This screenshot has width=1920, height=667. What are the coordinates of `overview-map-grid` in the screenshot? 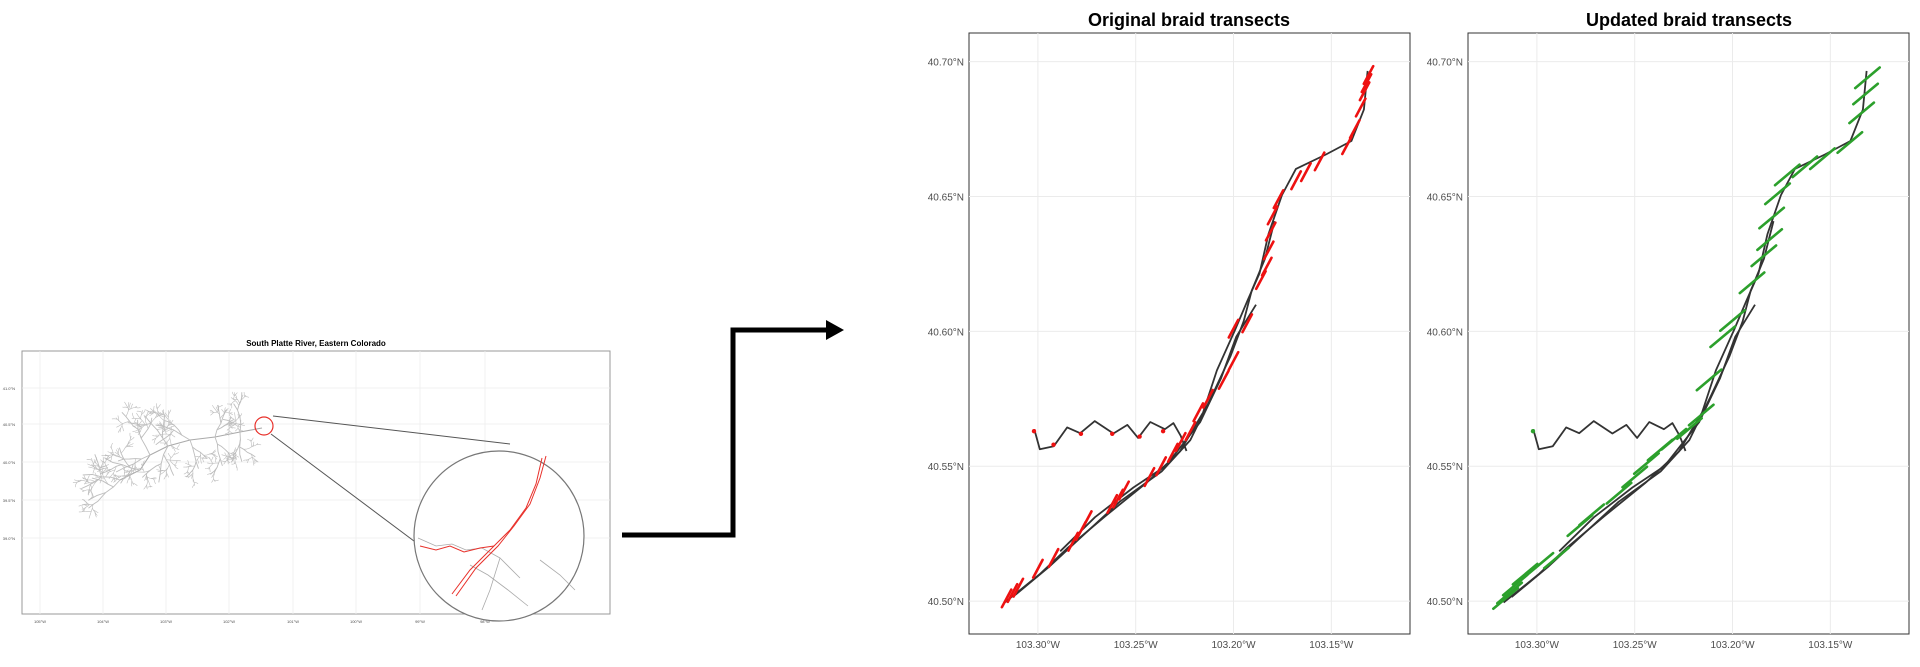 It's located at (316, 482).